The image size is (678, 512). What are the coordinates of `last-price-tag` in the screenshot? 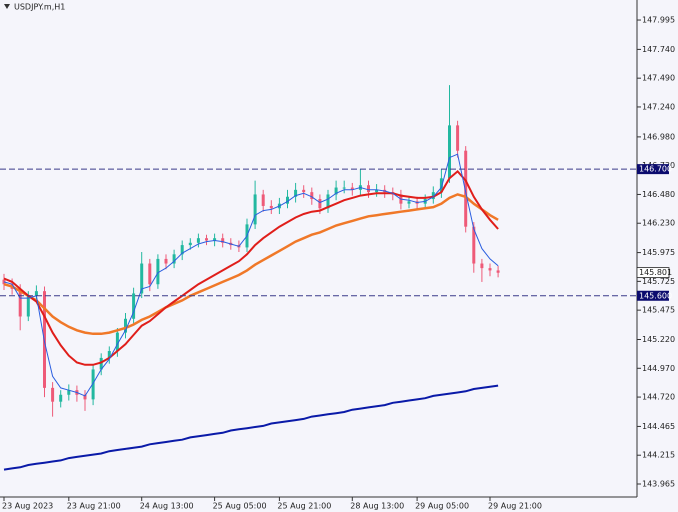 It's located at (653, 273).